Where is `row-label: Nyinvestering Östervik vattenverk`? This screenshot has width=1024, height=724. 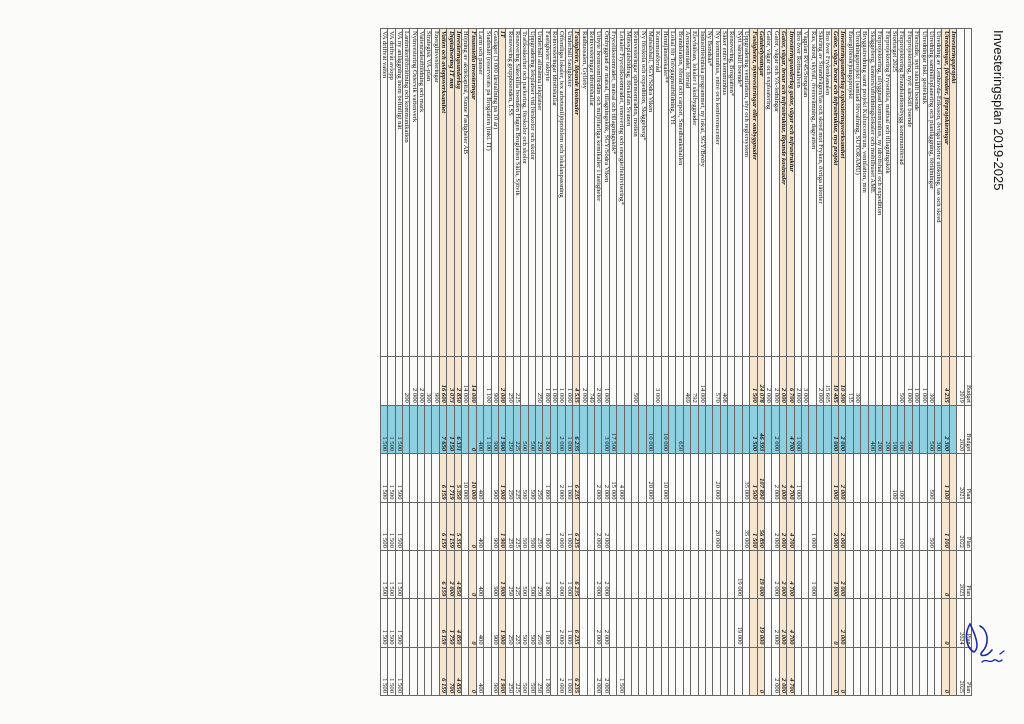
row-label: Nyinvestering Östervik vattenverk is located at coordinates (413, 192).